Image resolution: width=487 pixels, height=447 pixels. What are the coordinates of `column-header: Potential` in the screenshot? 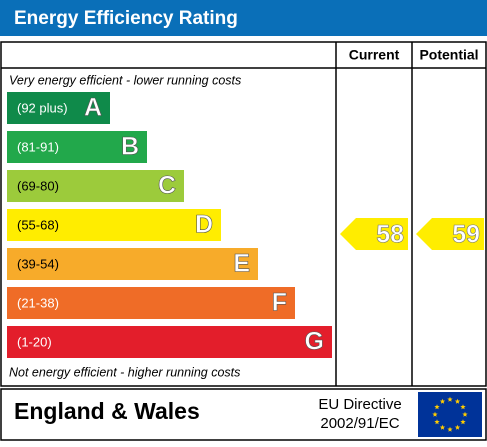 It's located at (448, 55).